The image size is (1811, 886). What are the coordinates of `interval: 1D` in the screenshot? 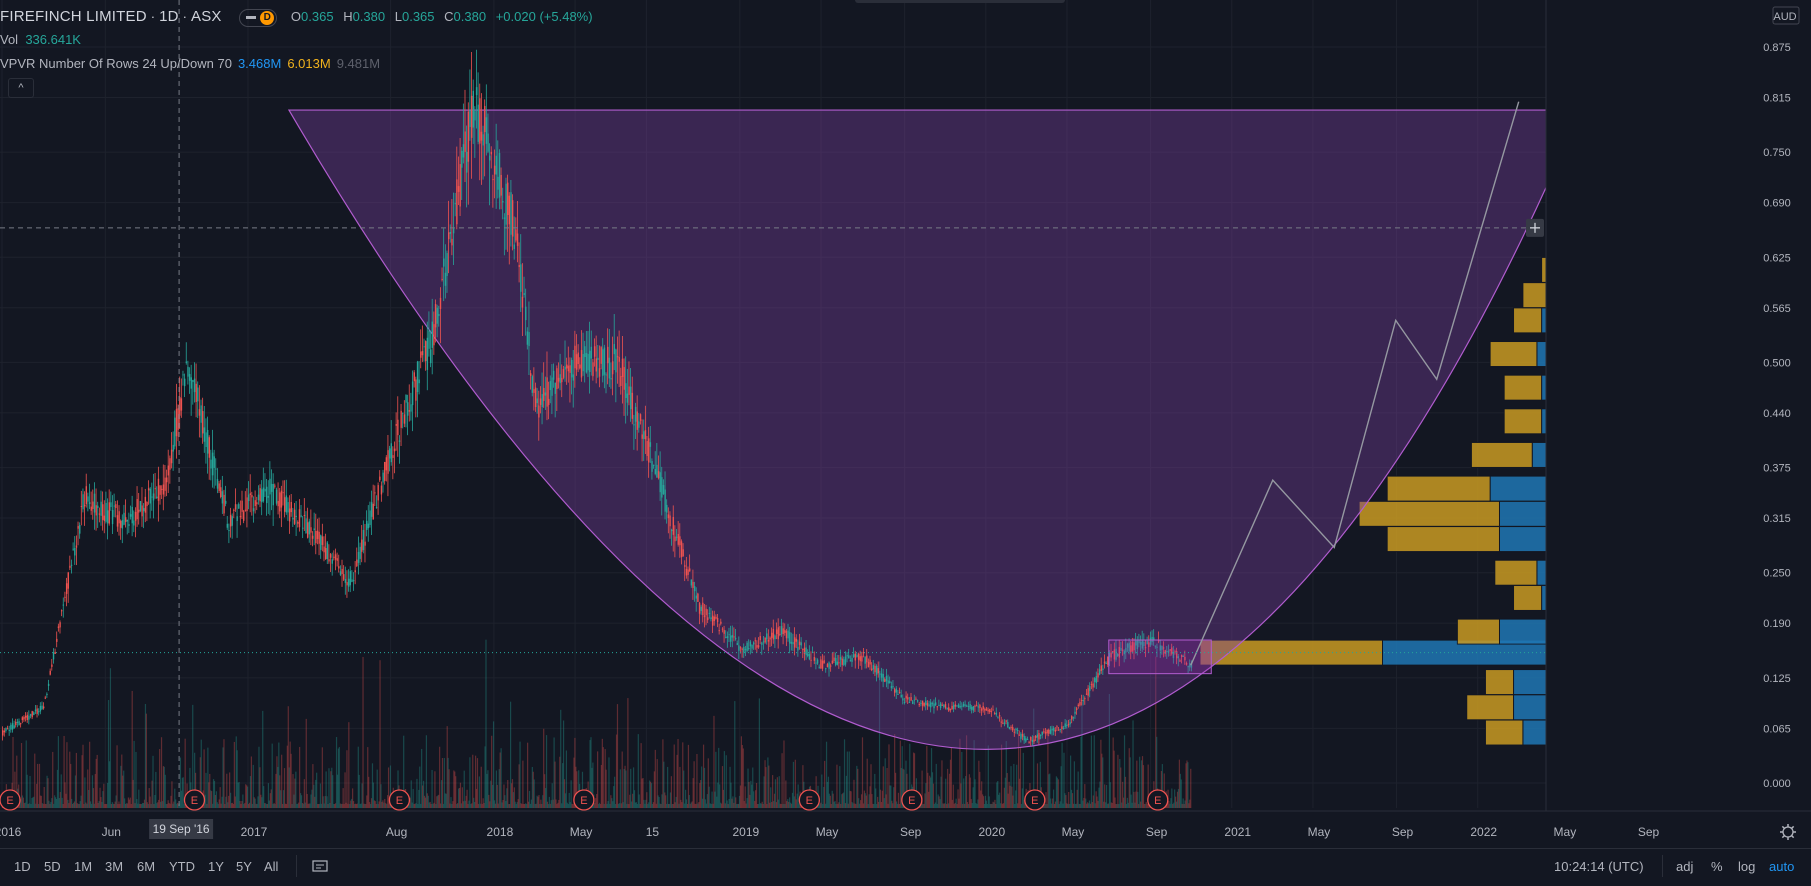 It's located at (169, 16).